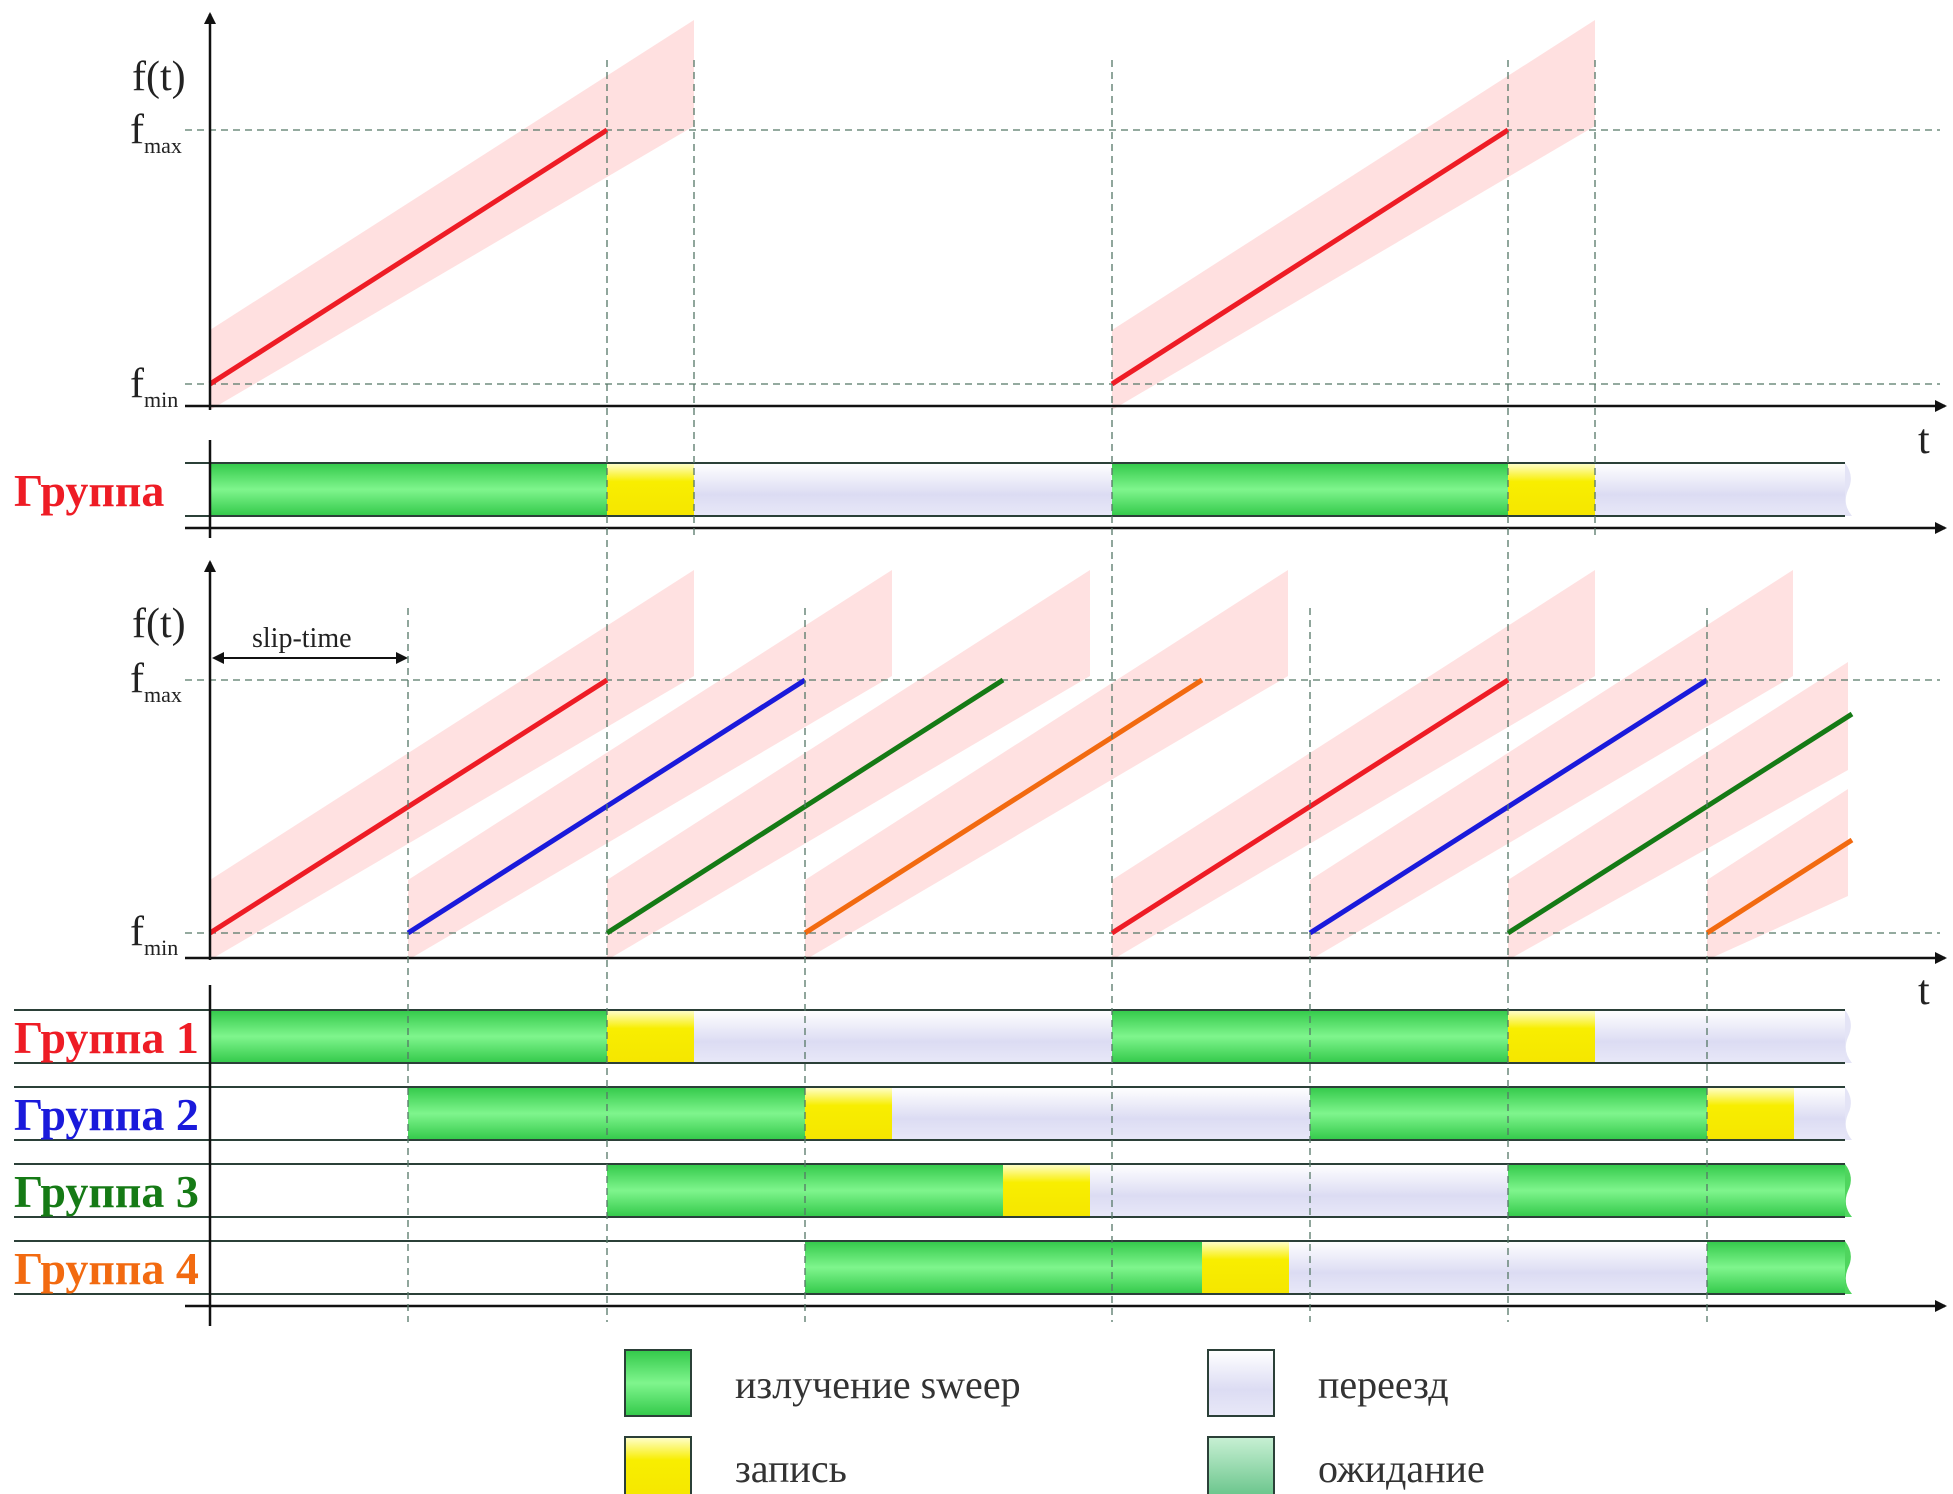 Image resolution: width=1953 pixels, height=1494 pixels. Describe the element at coordinates (302, 638) in the screenshot. I see `slip-time-label: slip-time` at that location.